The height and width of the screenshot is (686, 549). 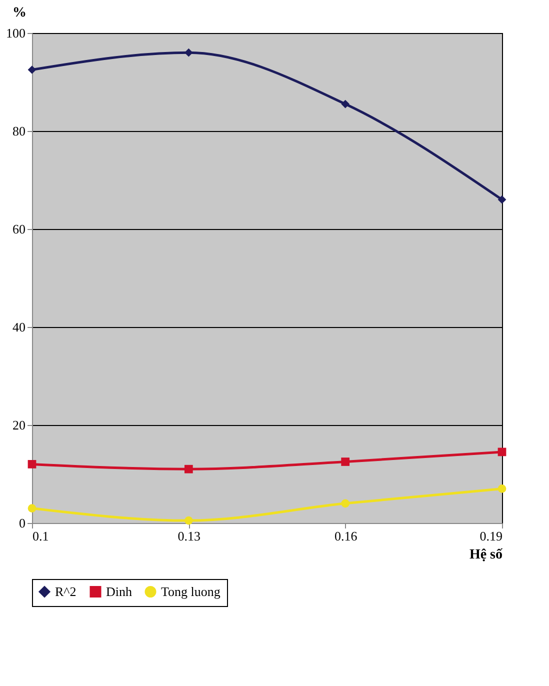 I want to click on x-tick-label: 0.13, so click(x=189, y=536).